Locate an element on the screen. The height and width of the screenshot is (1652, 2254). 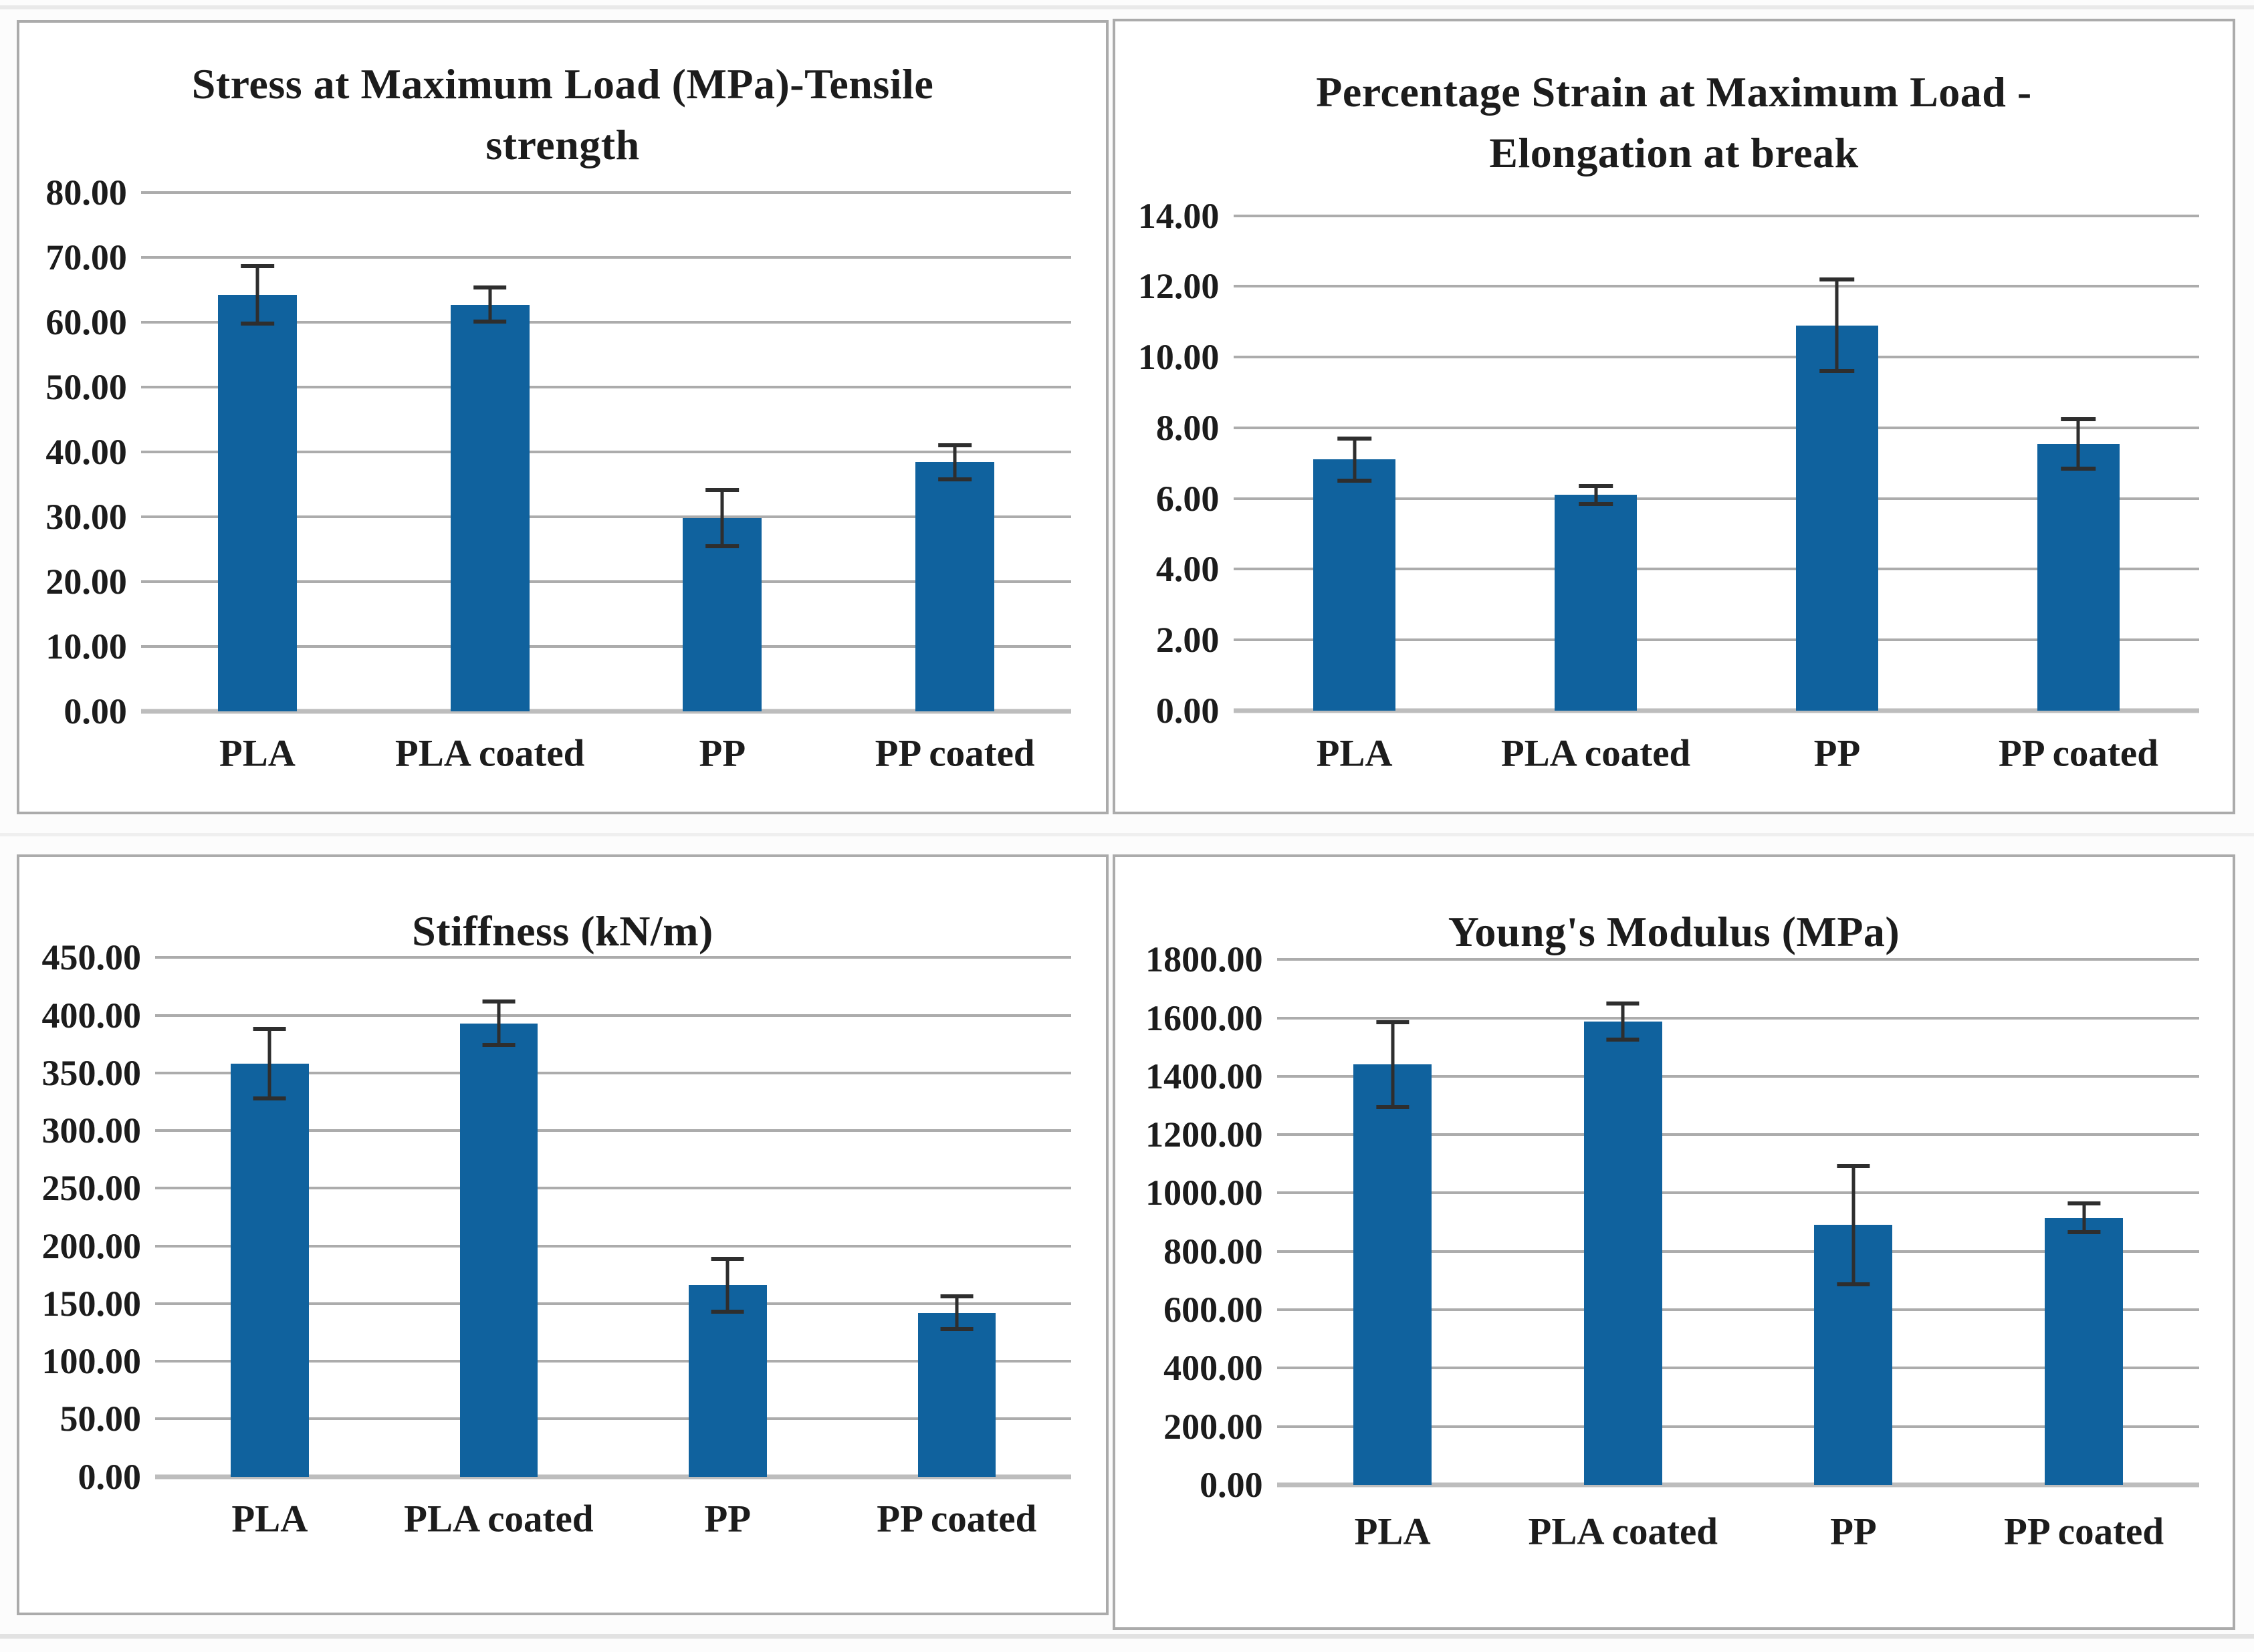
y-axis-tick-label: 1400.00 is located at coordinates (1204, 1076).